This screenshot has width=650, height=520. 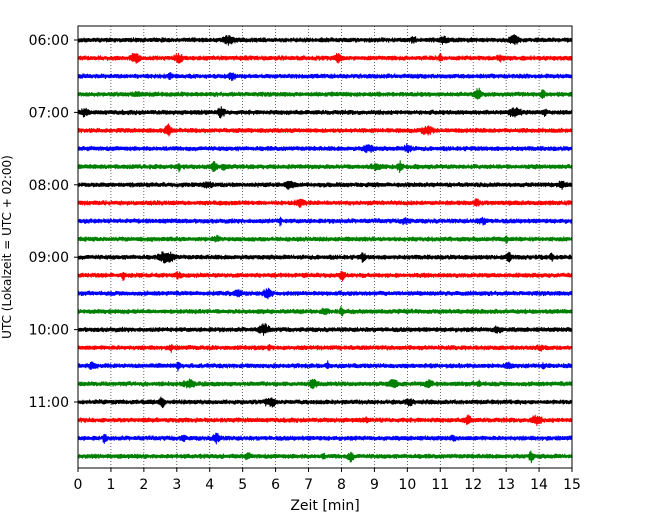 I want to click on x-tick-label: 8, so click(x=341, y=485).